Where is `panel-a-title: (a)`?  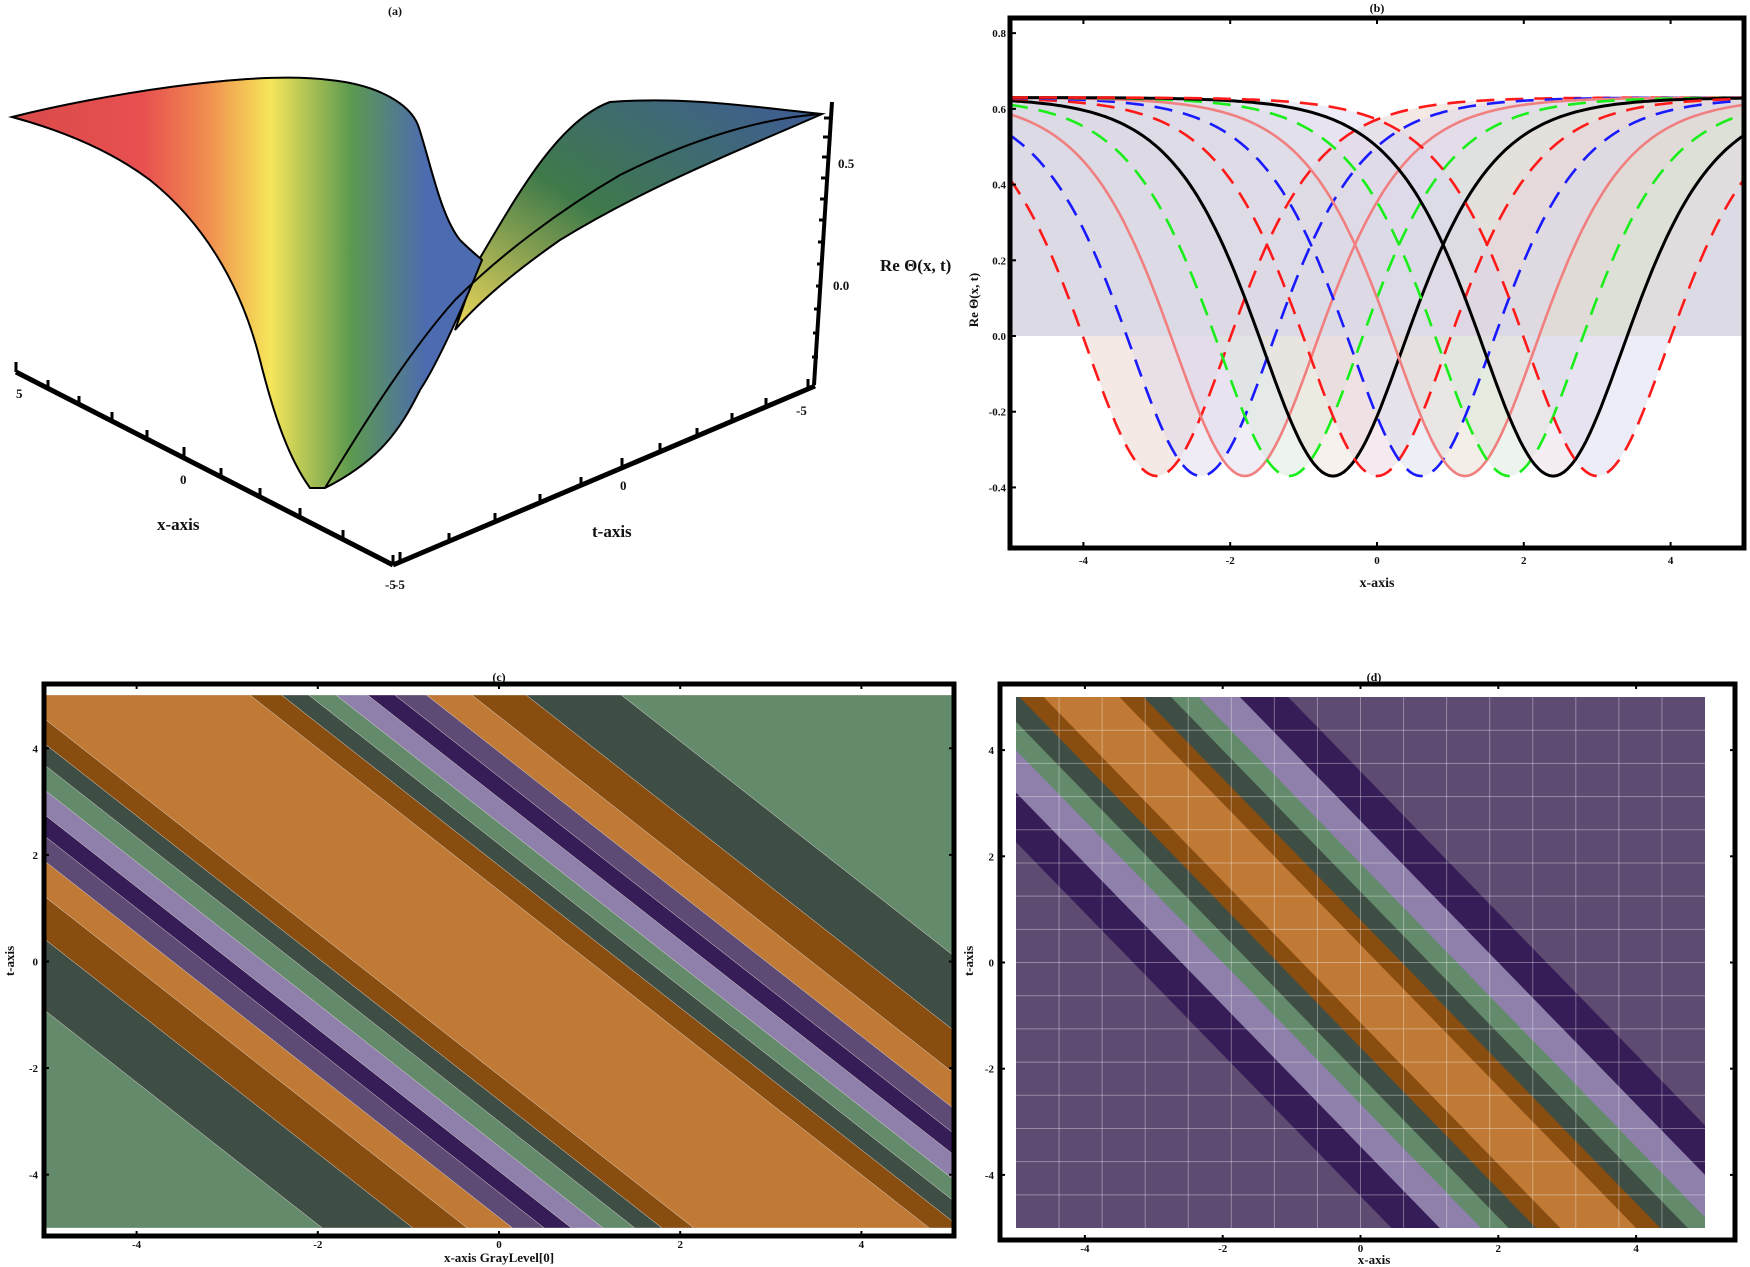 panel-a-title: (a) is located at coordinates (395, 11).